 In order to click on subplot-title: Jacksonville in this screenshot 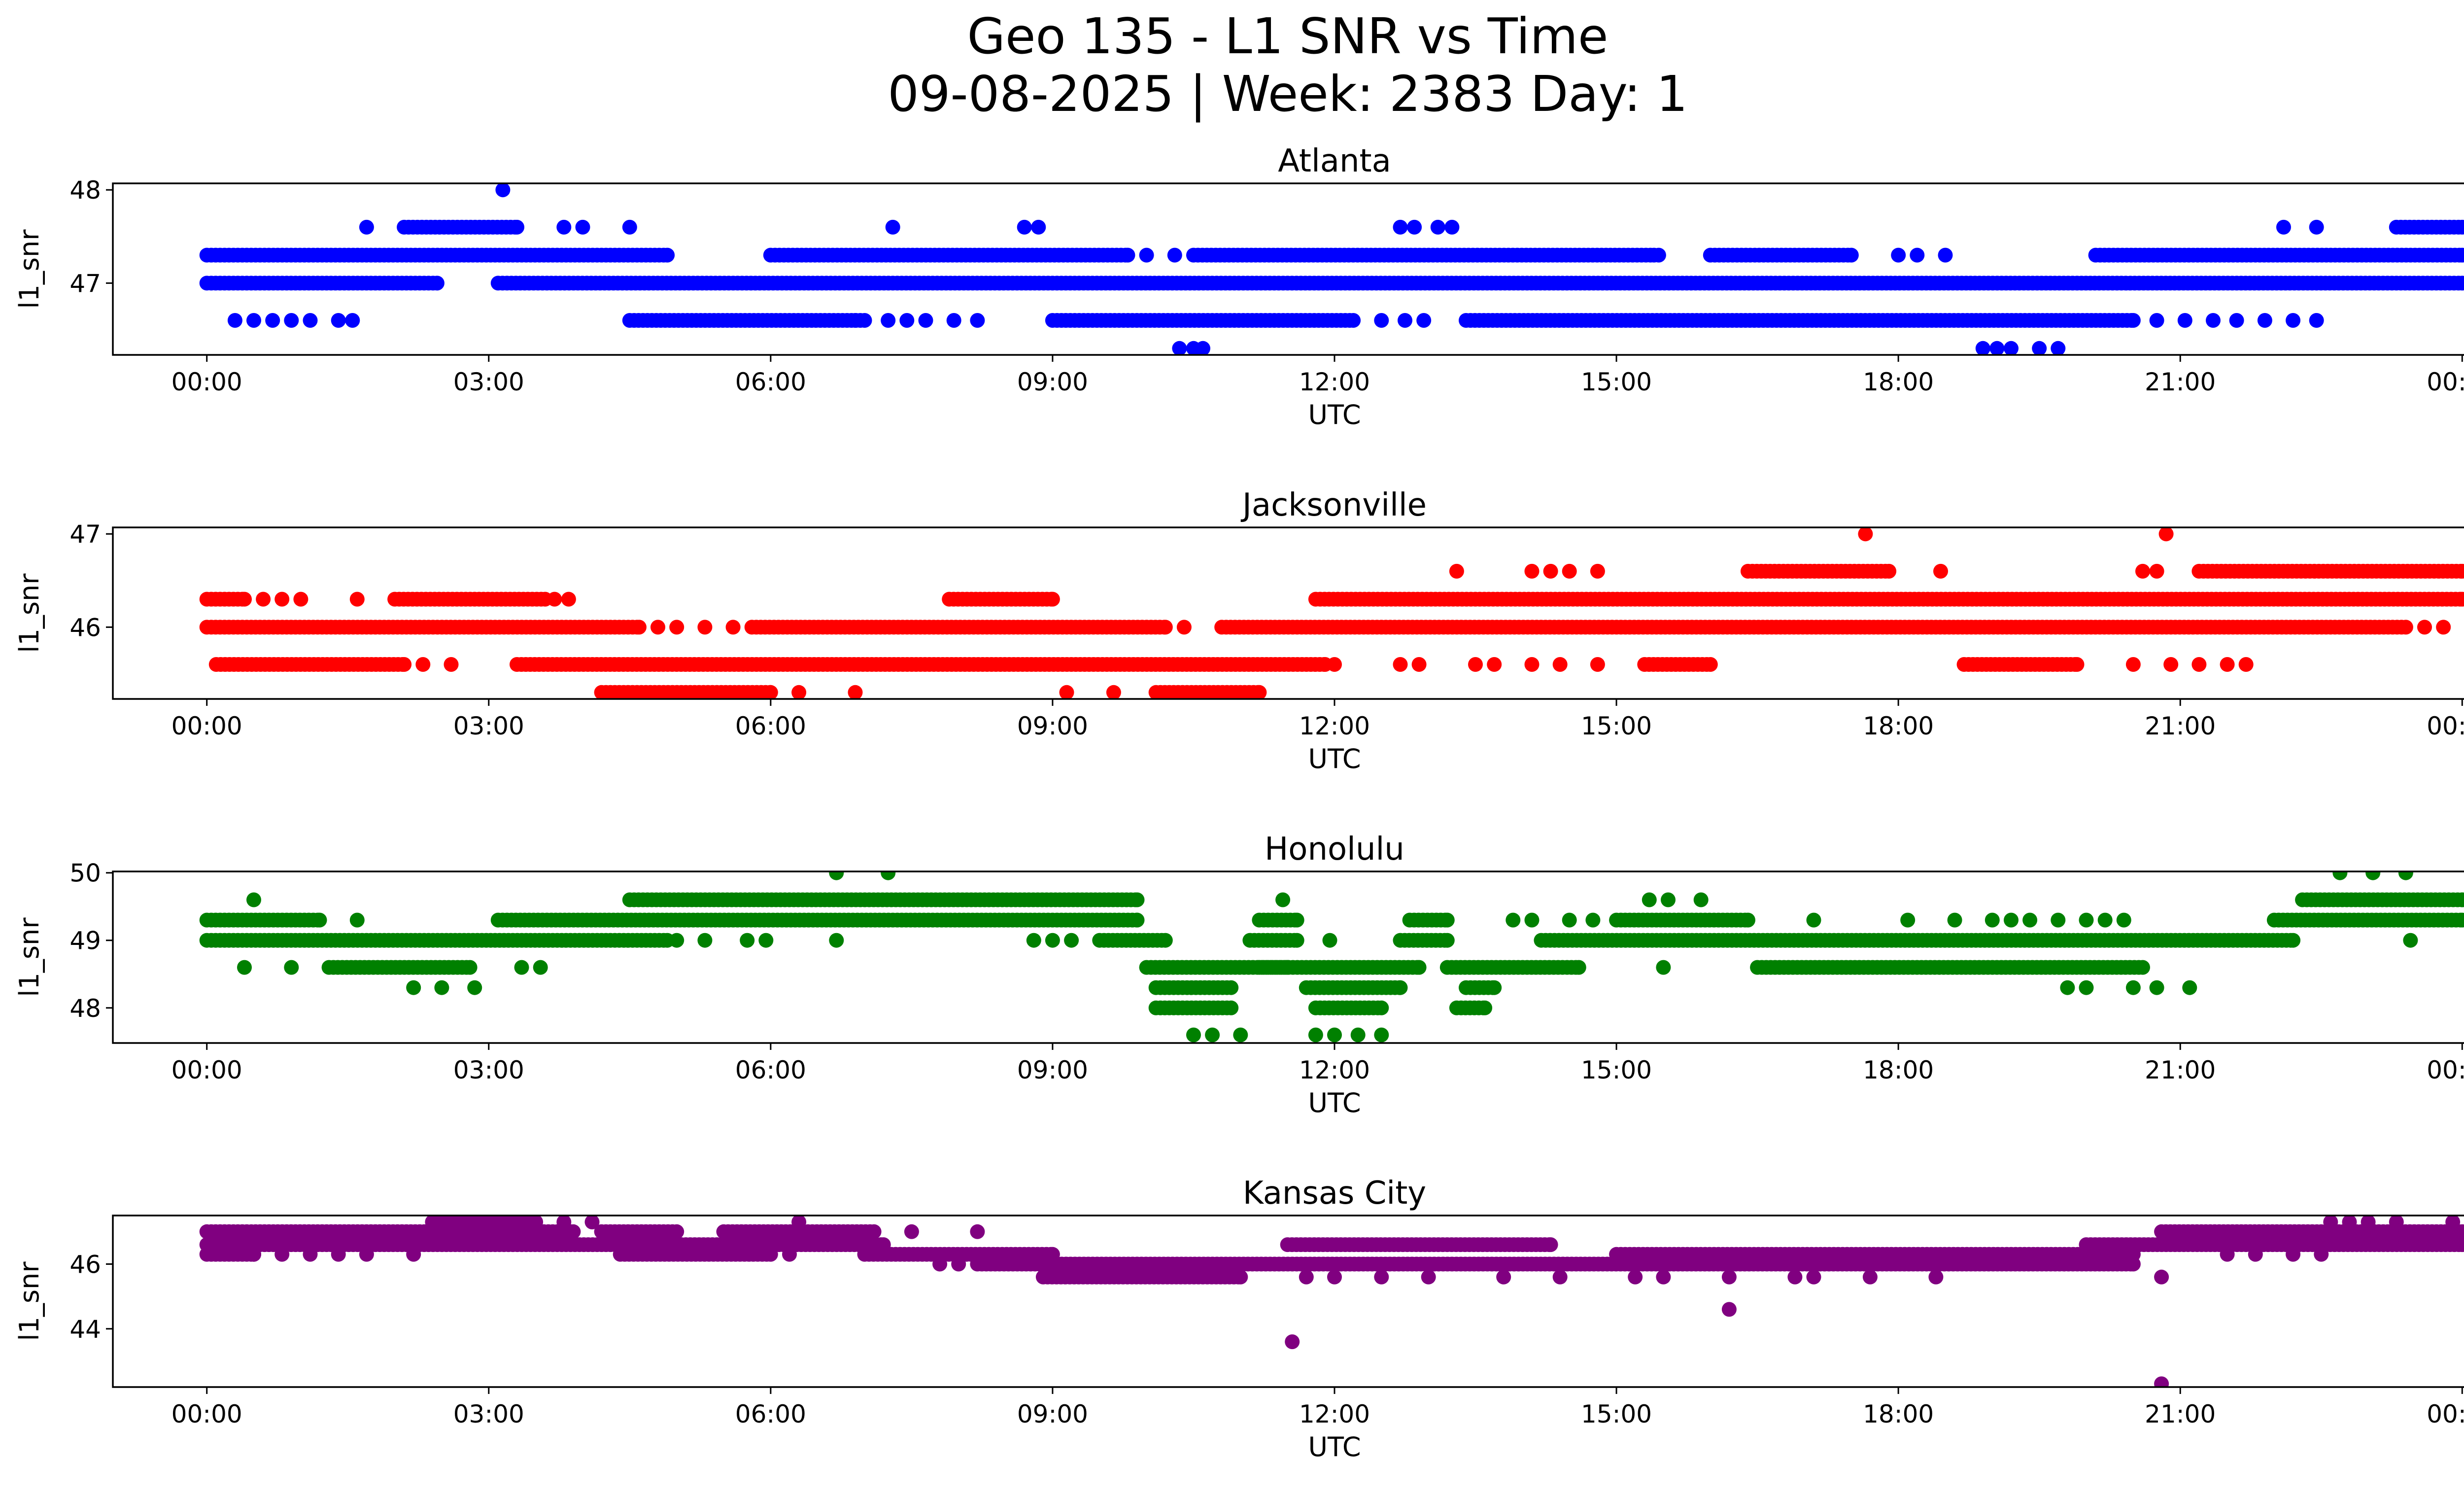, I will do `click(1333, 505)`.